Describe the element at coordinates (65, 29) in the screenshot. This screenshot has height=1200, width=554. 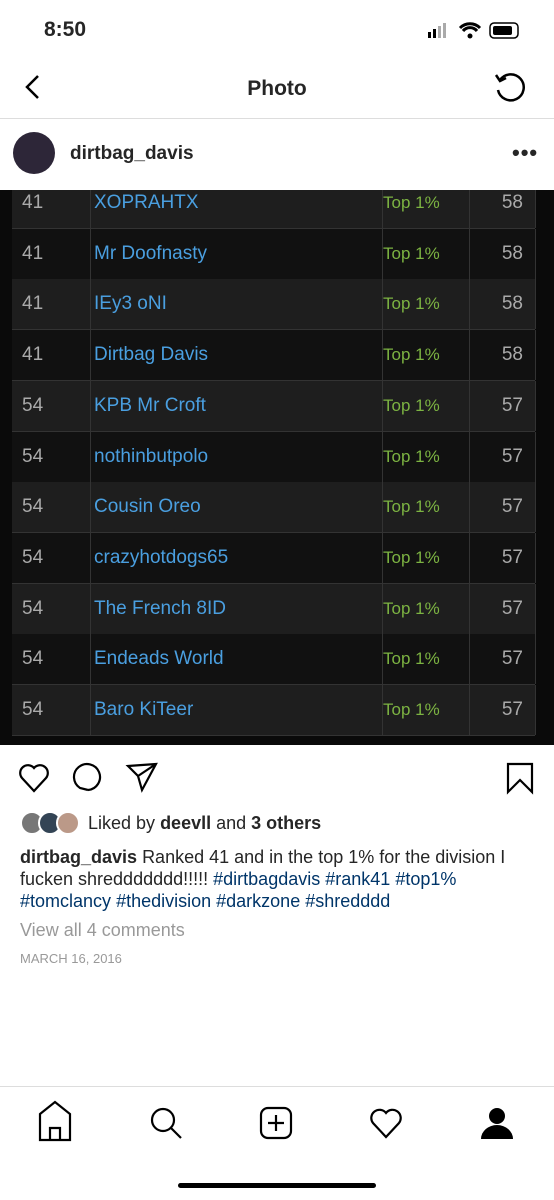
I see `status-time: 8:50` at that location.